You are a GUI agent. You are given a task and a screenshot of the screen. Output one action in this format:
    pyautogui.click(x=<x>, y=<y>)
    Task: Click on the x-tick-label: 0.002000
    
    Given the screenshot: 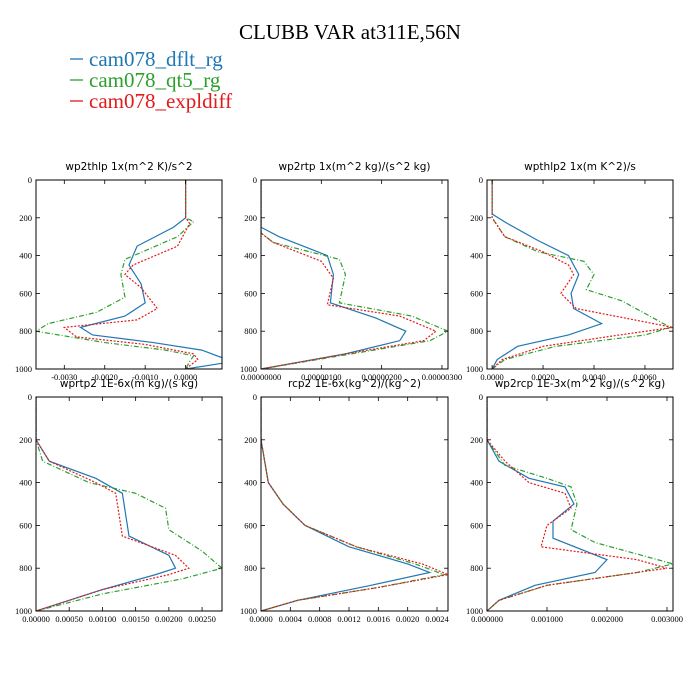 What is the action you would take?
    pyautogui.click(x=607, y=619)
    